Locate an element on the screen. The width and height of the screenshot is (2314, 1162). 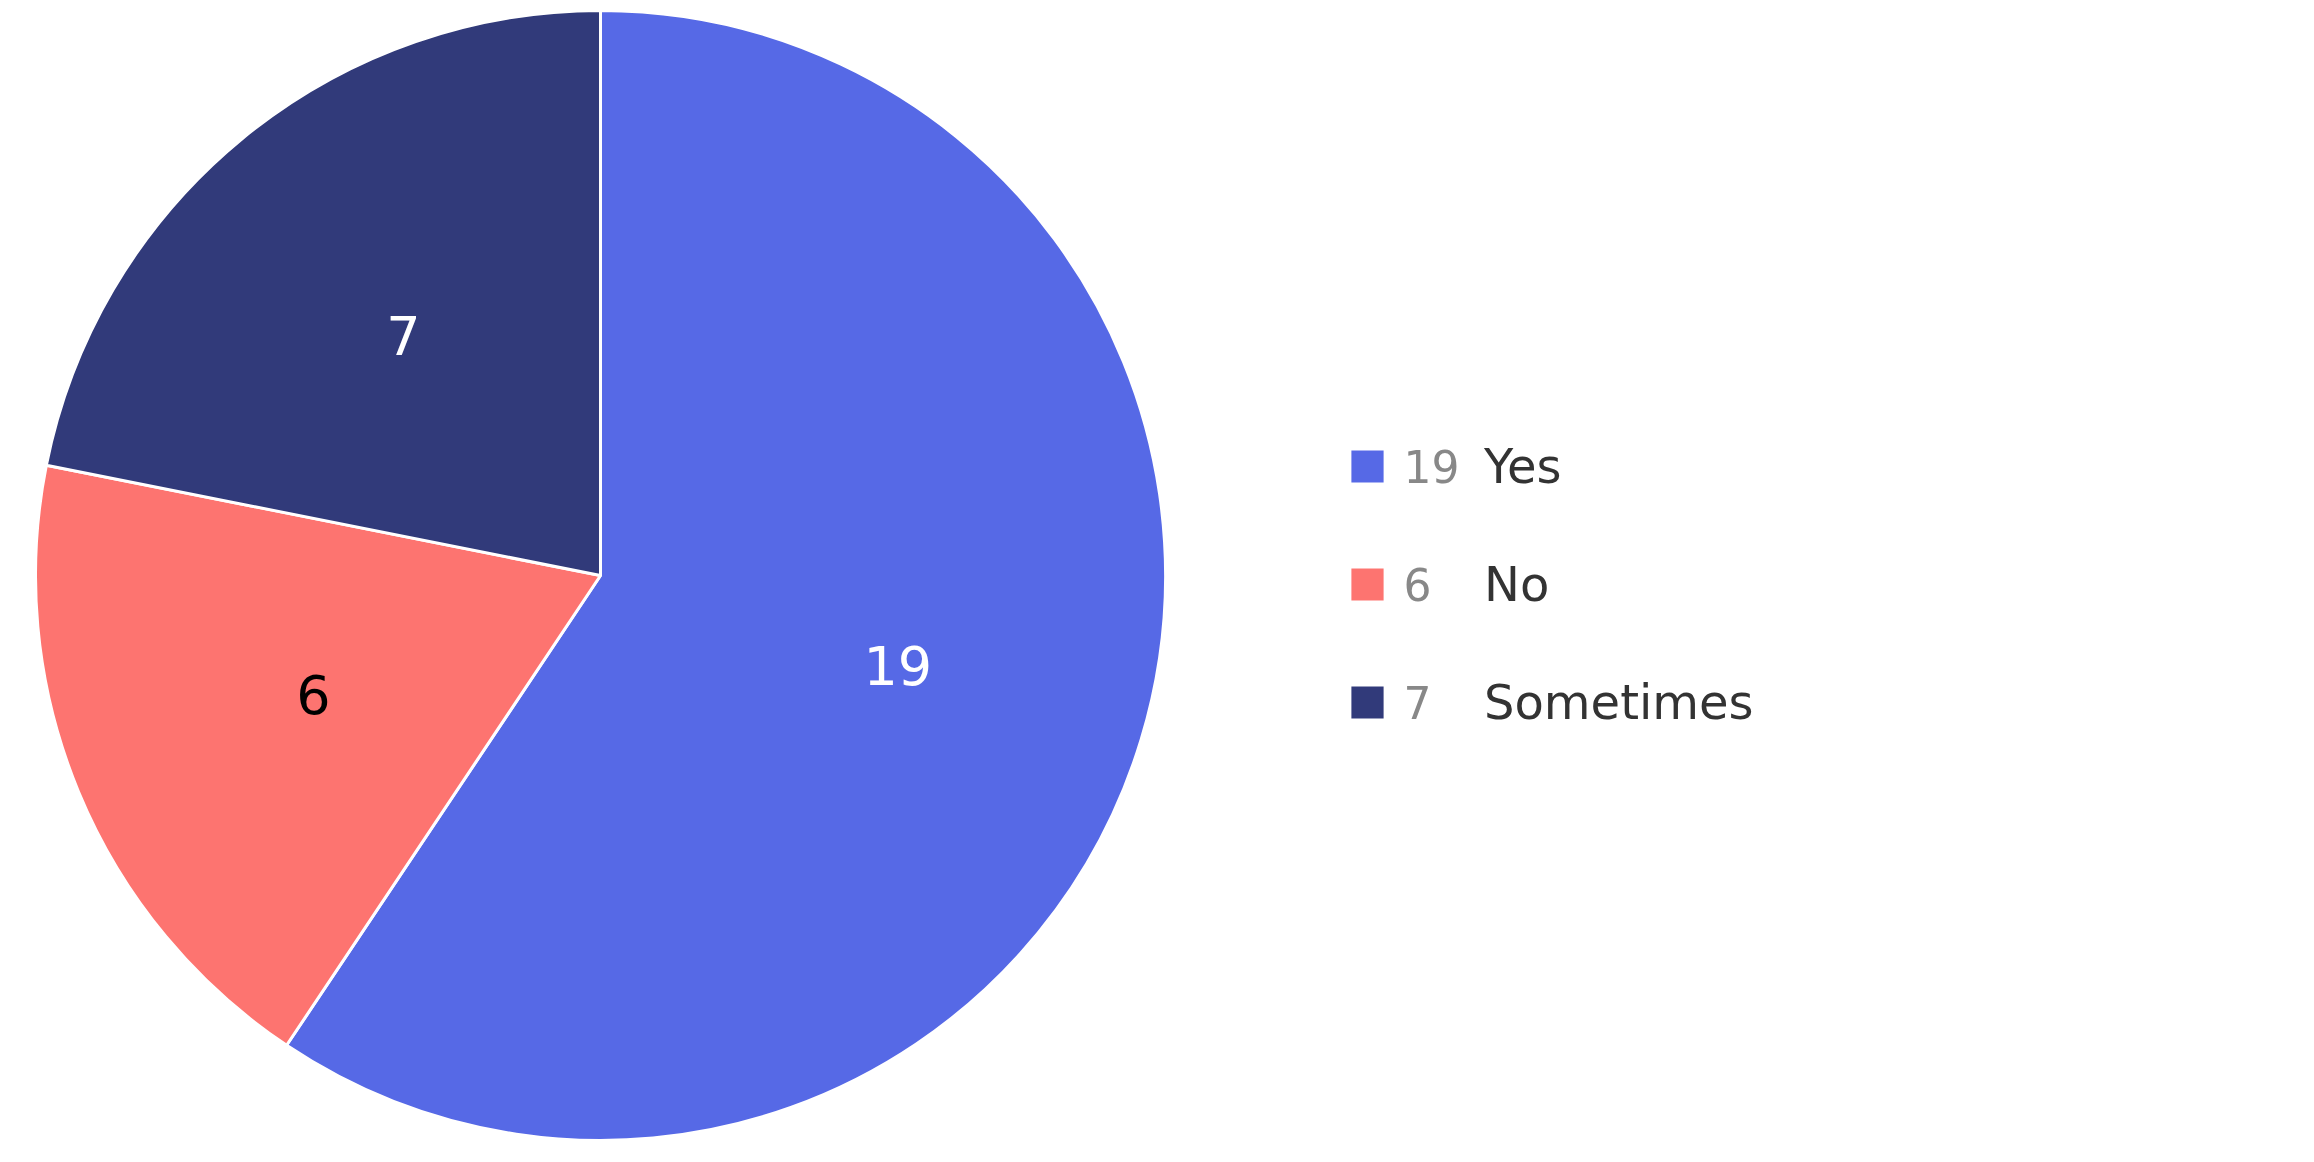
text: 19 is located at coordinates (1431, 467).